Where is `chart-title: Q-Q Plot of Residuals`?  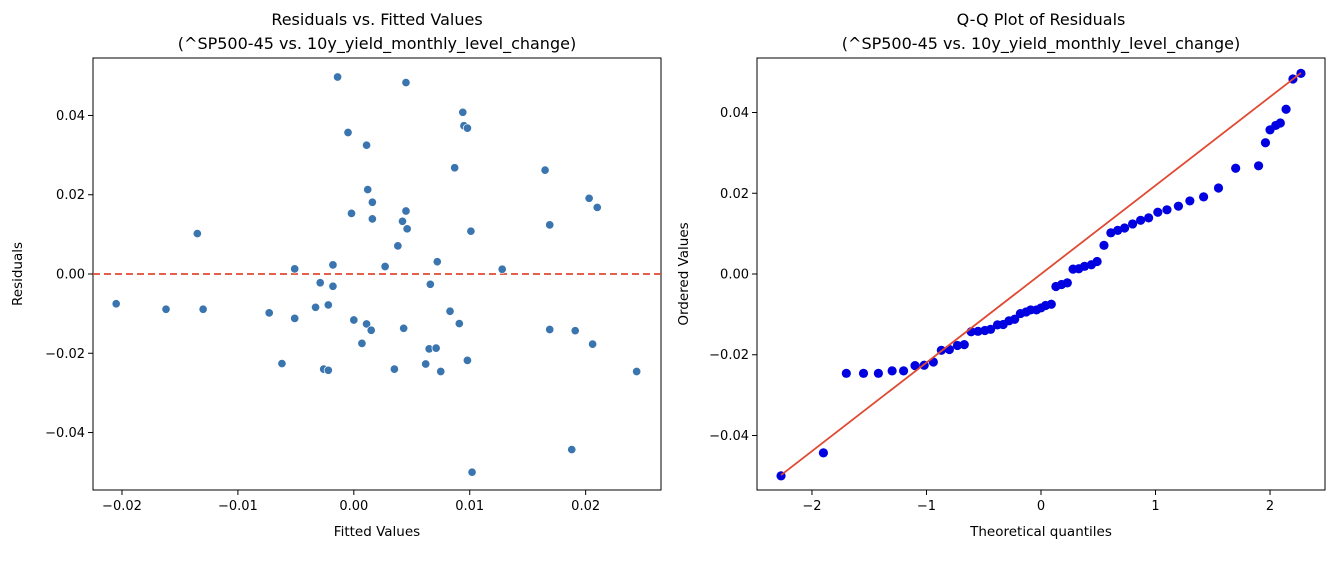
chart-title: Q-Q Plot of Residuals is located at coordinates (1041, 19).